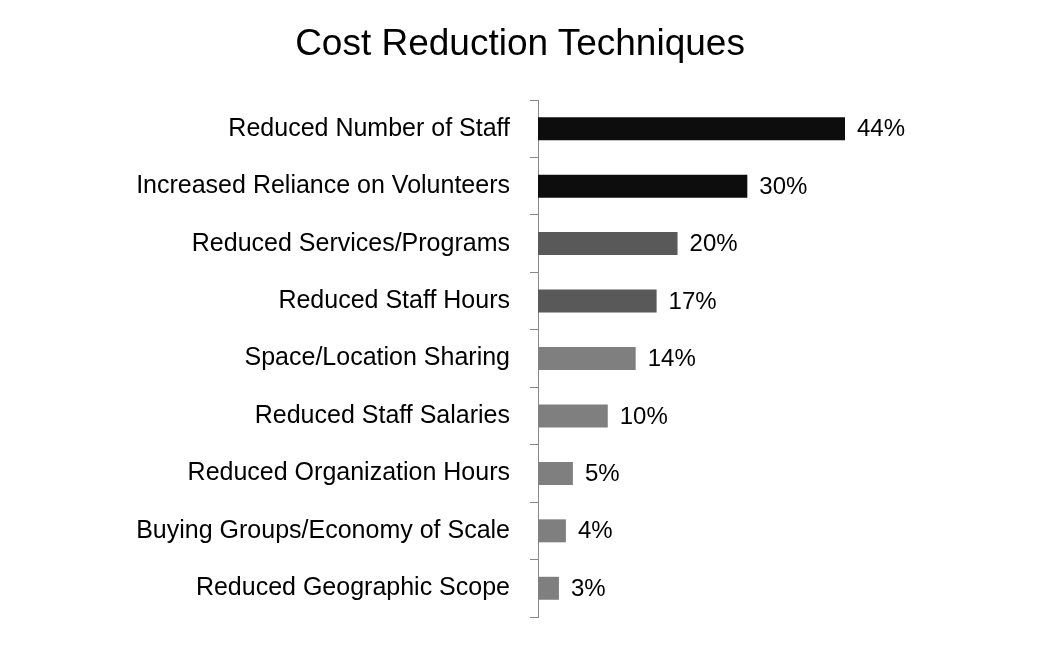  What do you see at coordinates (881, 128) in the screenshot?
I see `data-label: 44%` at bounding box center [881, 128].